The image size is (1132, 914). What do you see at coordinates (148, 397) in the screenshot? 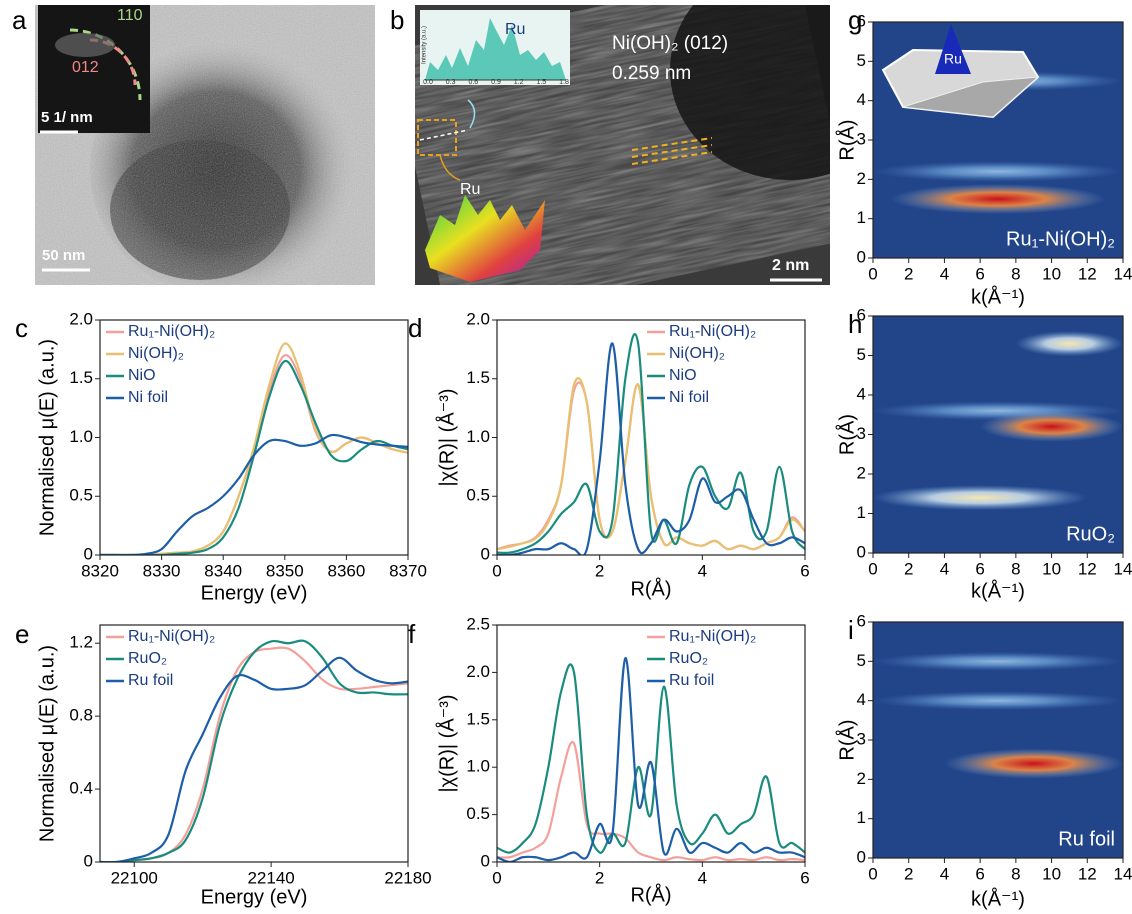
I see `legend-label: Ni foil` at bounding box center [148, 397].